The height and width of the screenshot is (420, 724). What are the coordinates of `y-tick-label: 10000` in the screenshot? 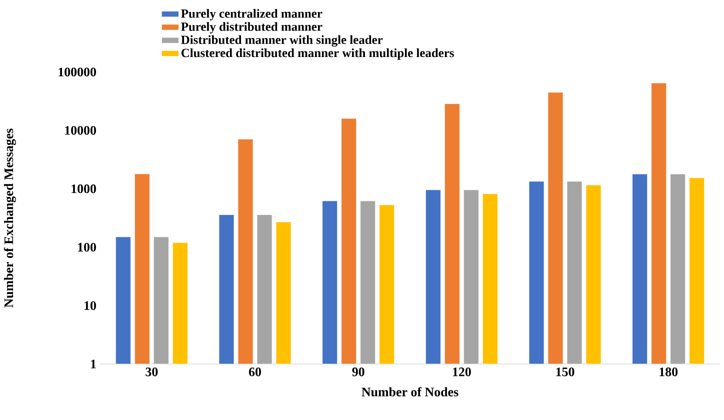 It's located at (80, 130).